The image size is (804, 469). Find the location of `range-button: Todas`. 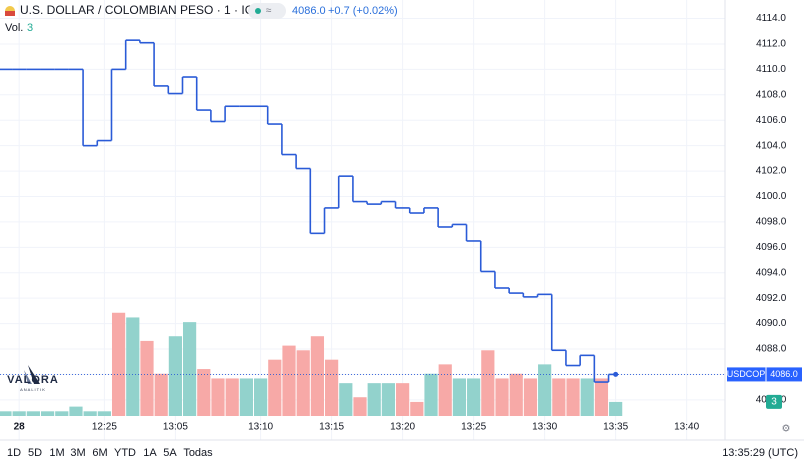

range-button: Todas is located at coordinates (198, 453).